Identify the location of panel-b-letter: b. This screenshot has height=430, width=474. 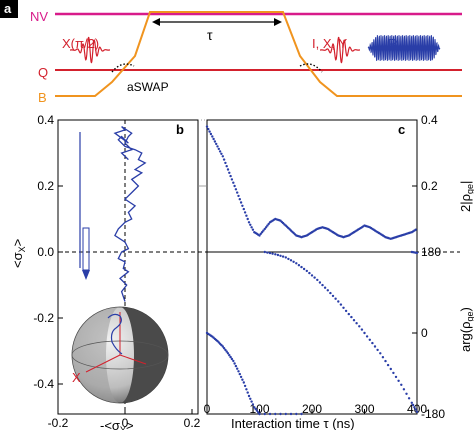
(180, 129).